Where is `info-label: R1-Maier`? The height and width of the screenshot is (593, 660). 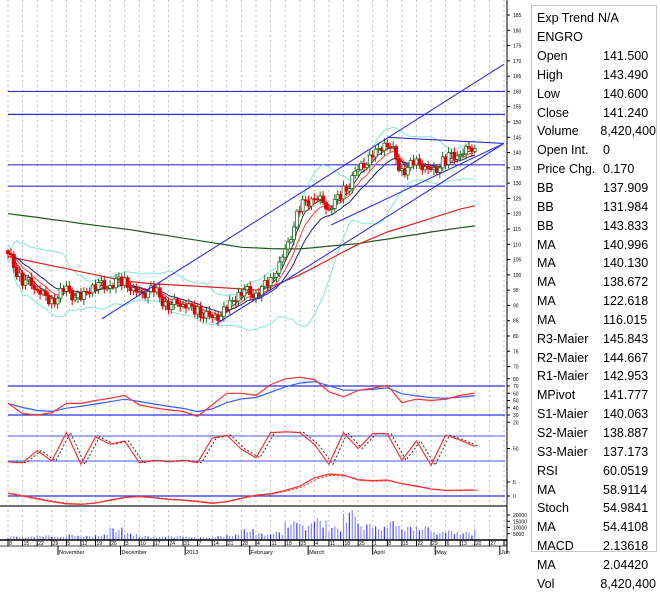 info-label: R1-Maier is located at coordinates (563, 376).